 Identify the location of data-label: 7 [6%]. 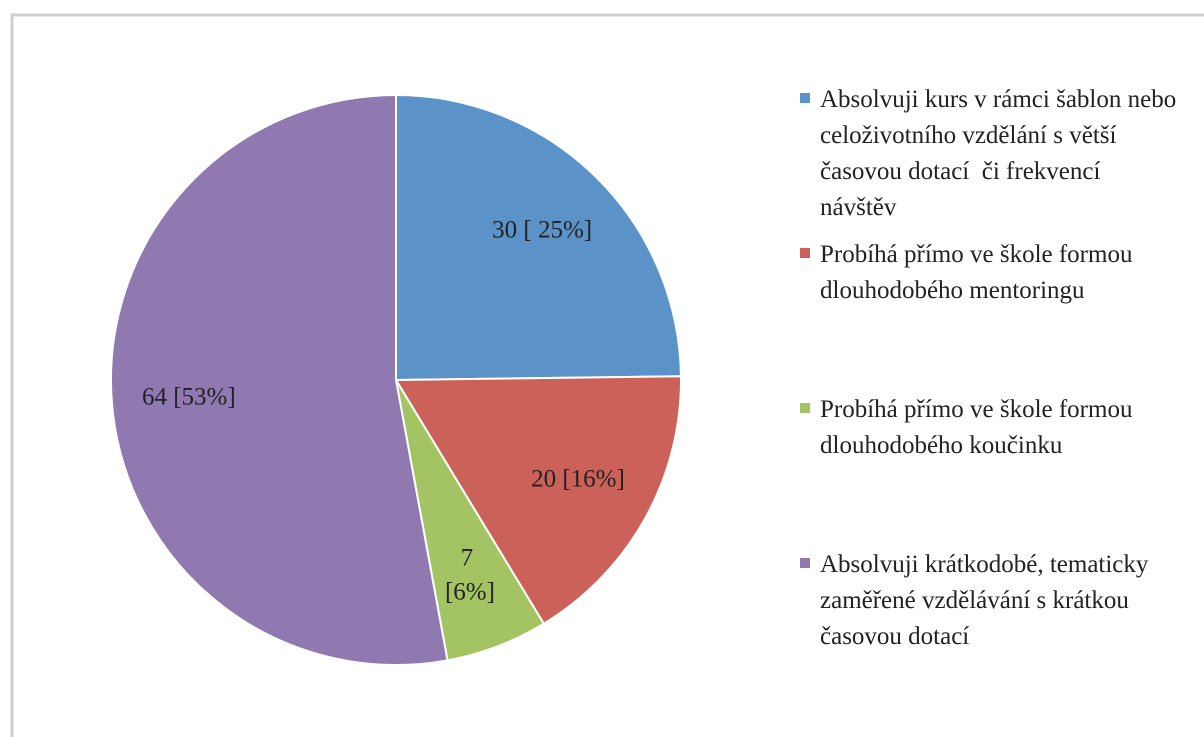
(470, 574).